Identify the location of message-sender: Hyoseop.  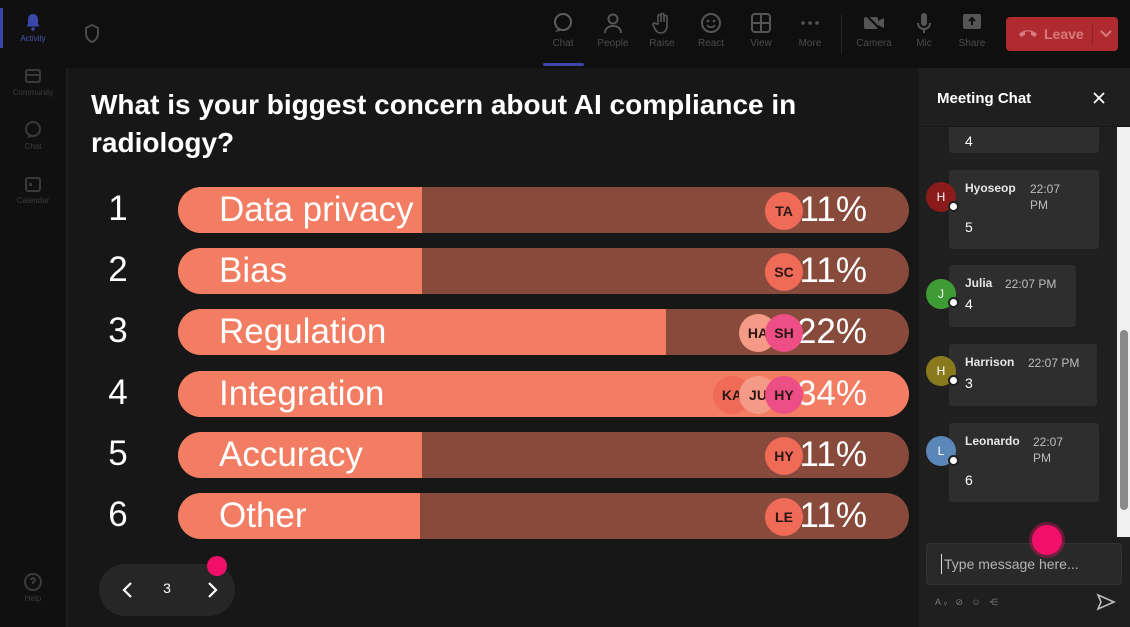
(990, 188).